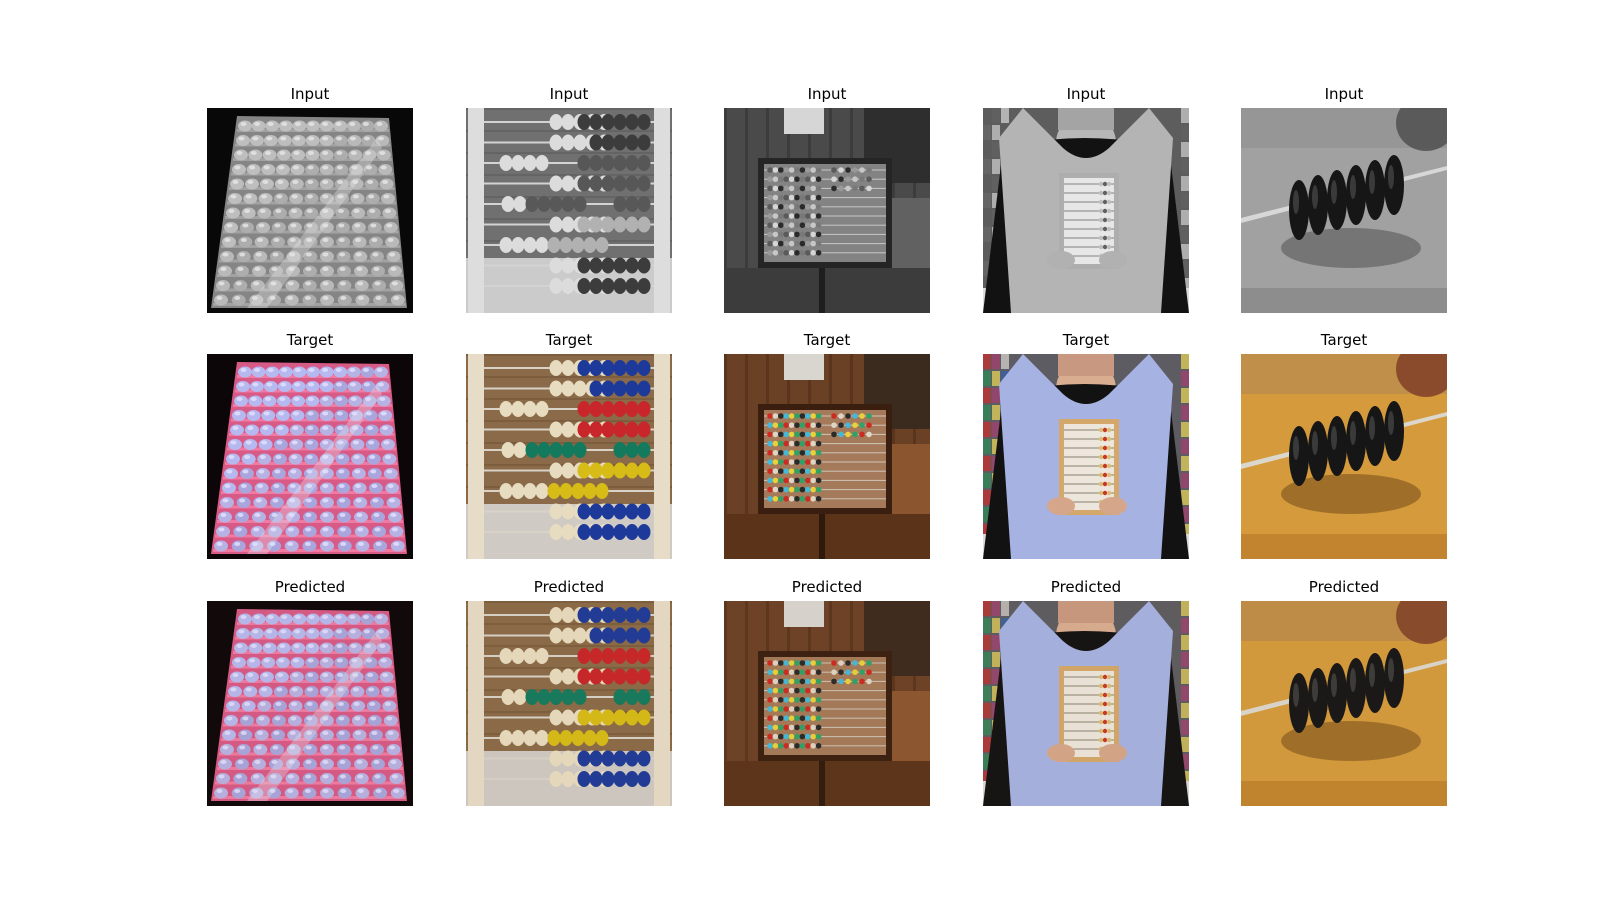  I want to click on abacus-3d-render-predicted-image, so click(310, 703).